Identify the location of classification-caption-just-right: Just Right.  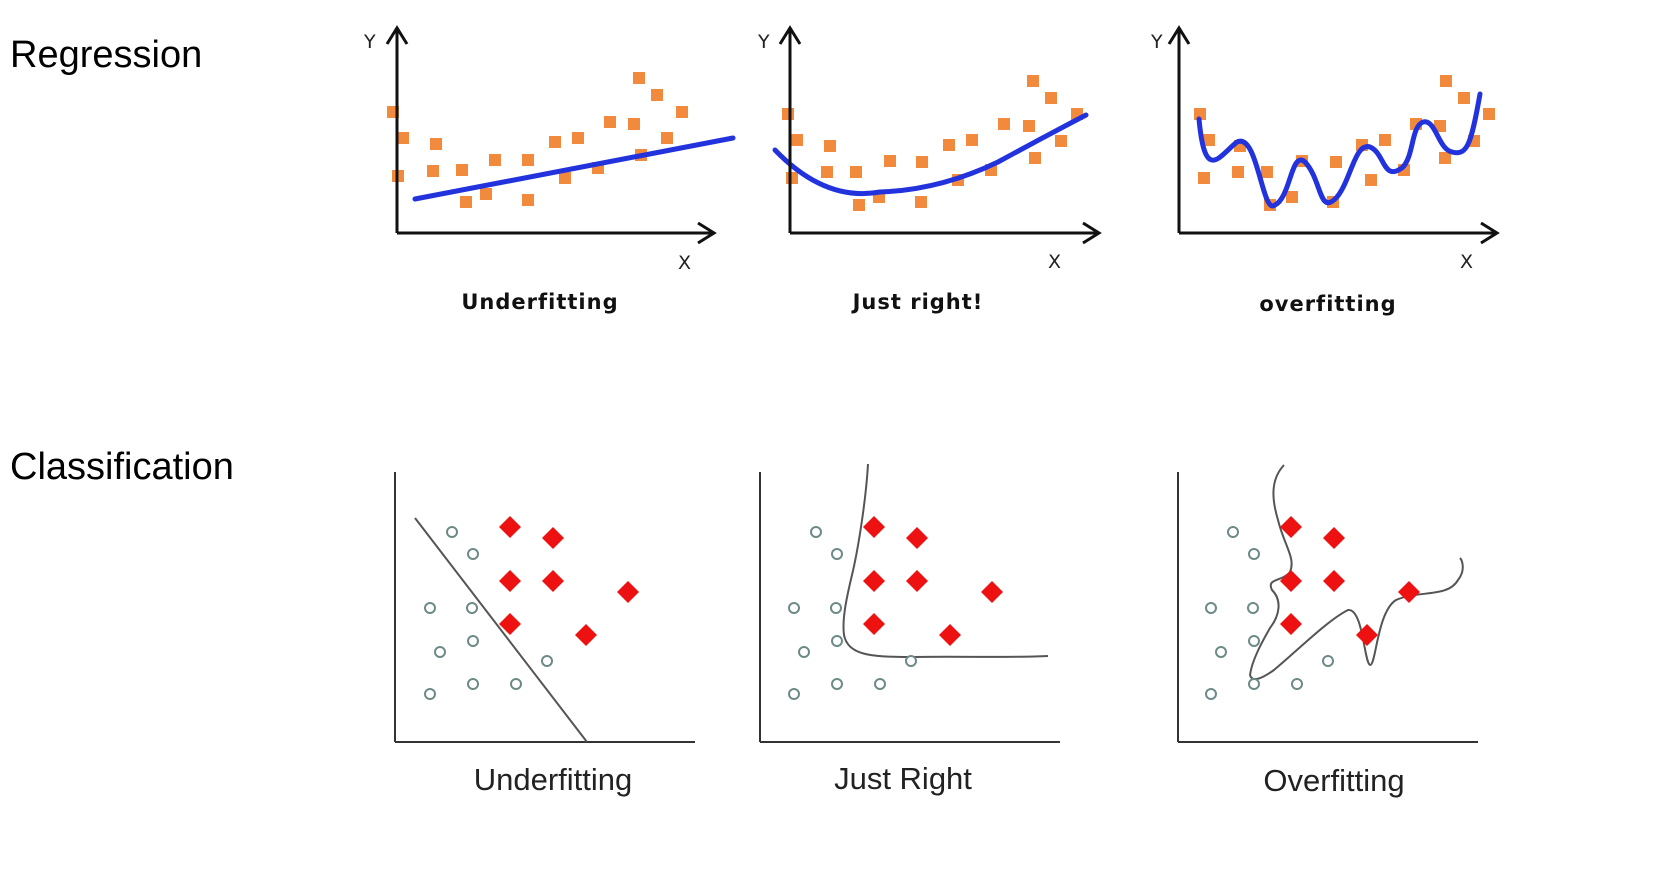
(903, 778).